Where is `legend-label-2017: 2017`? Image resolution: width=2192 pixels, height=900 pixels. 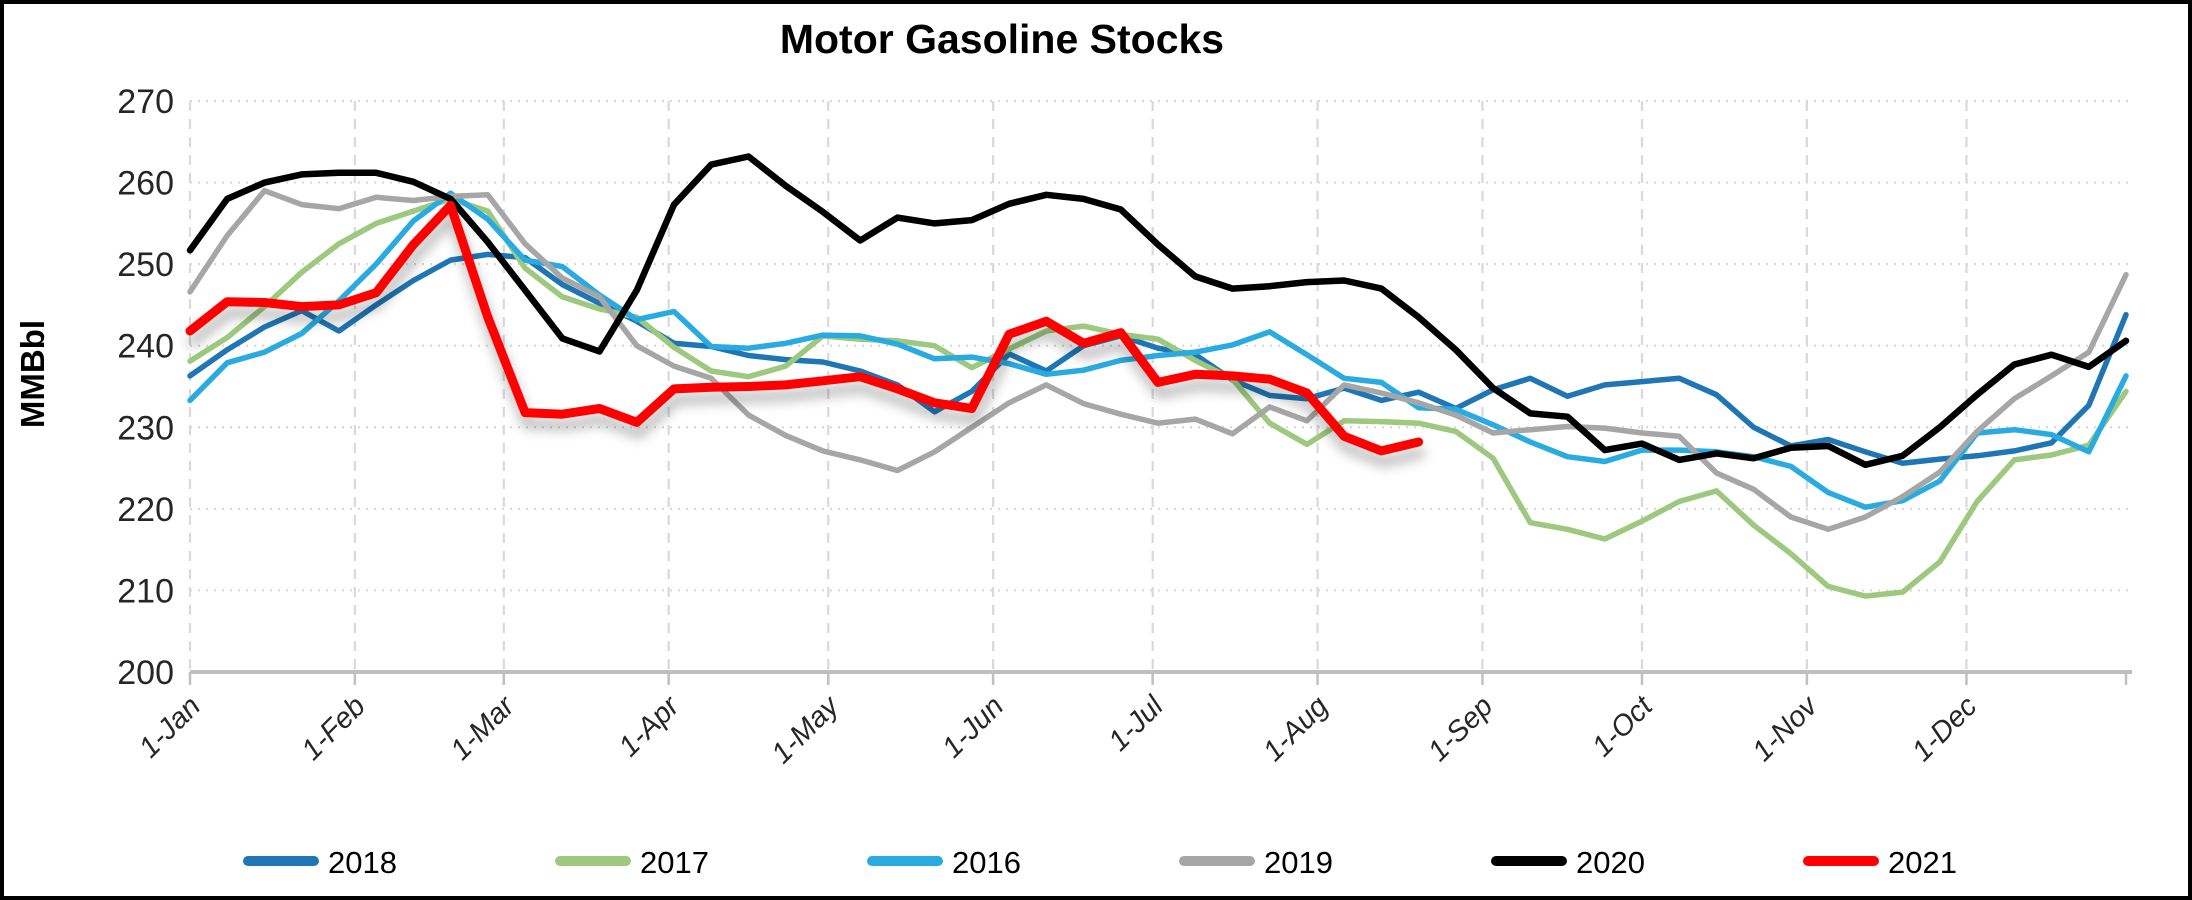
legend-label-2017: 2017 is located at coordinates (674, 862).